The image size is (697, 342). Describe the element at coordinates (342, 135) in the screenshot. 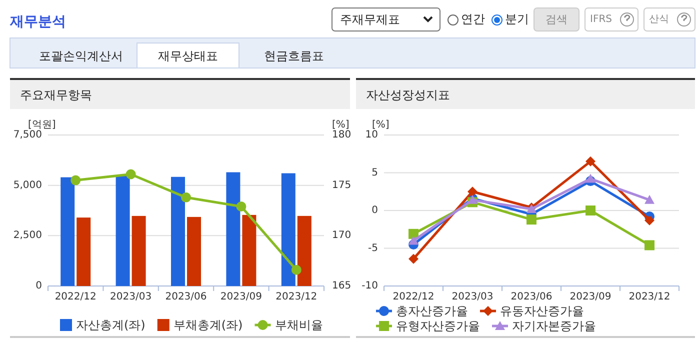

I see `y2-tick-label: 180` at that location.